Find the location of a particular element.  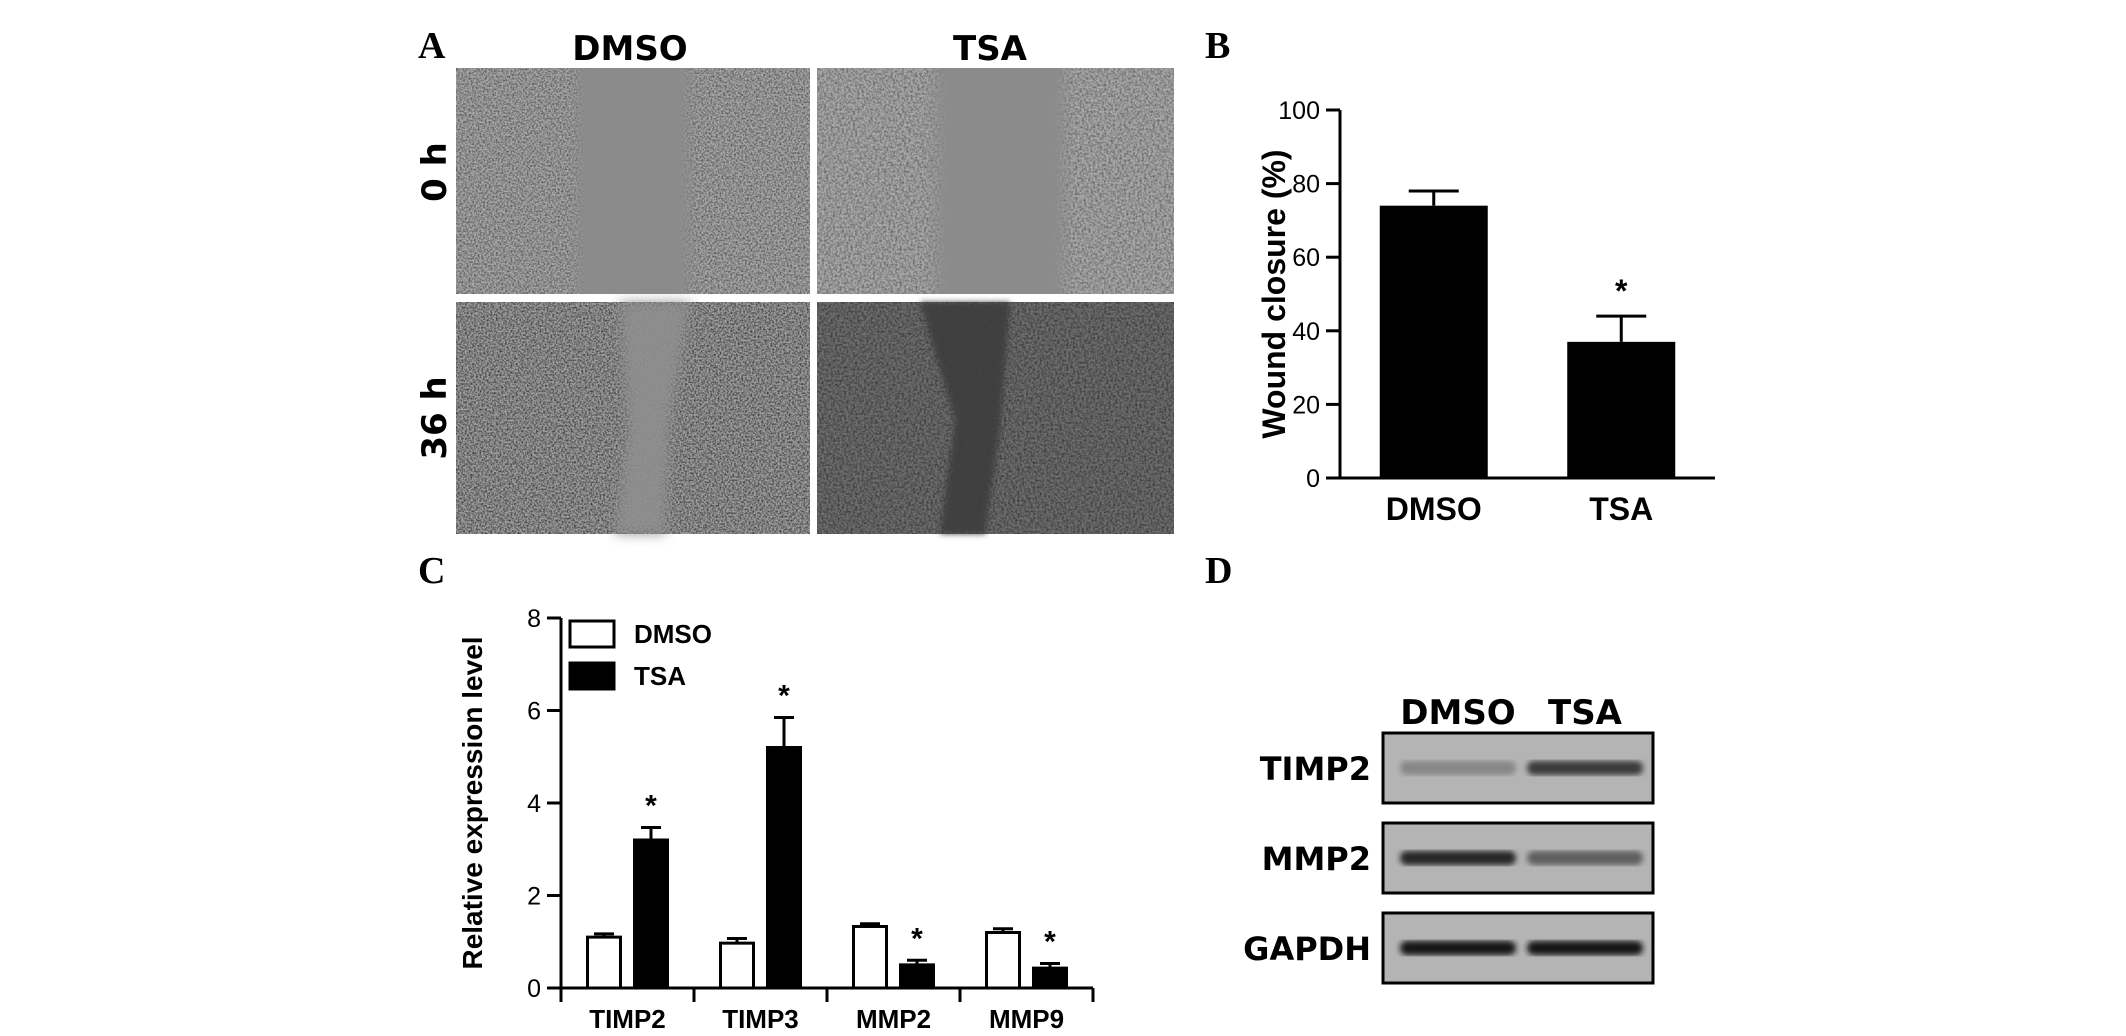

y-axis-title: Relative expression level is located at coordinates (472, 802).